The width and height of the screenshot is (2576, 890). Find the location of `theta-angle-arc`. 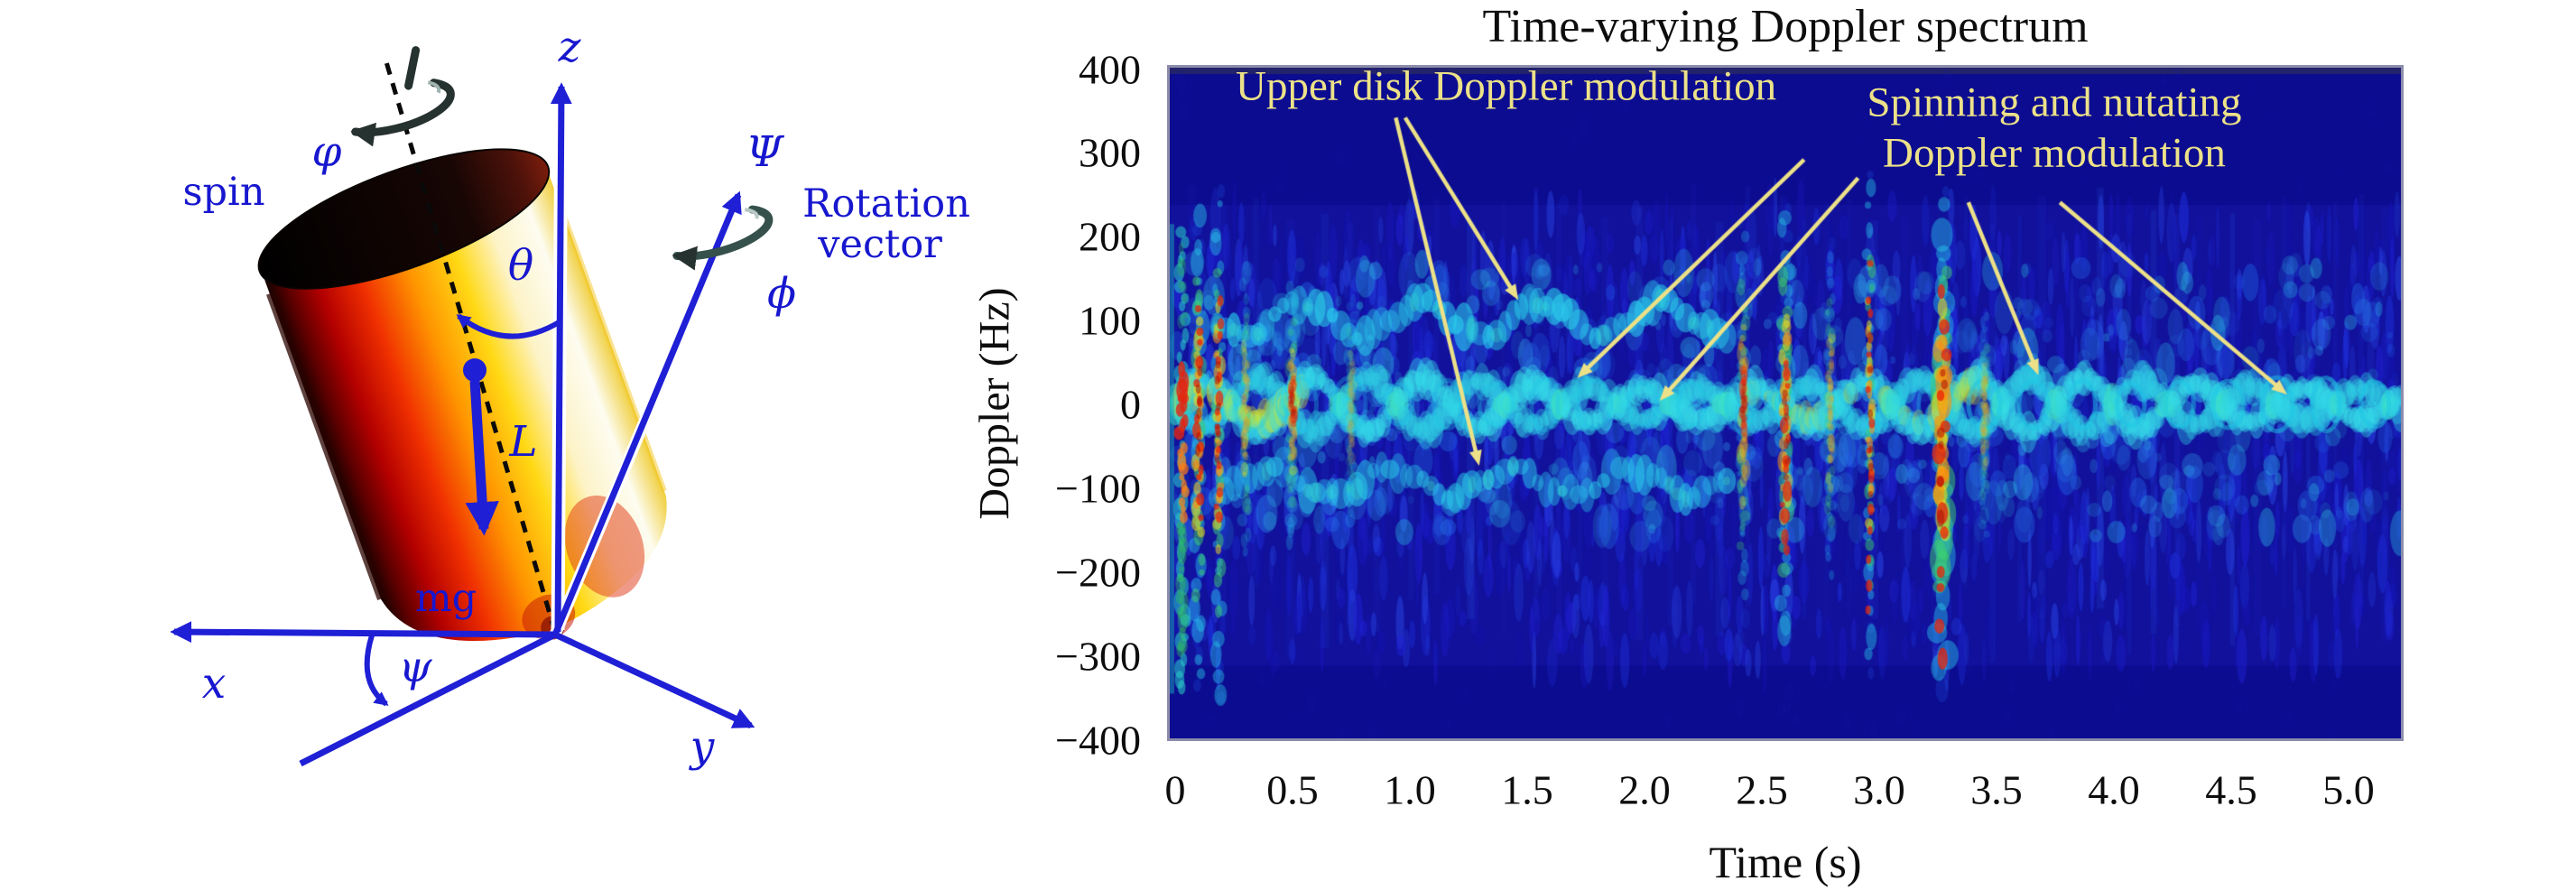

theta-angle-arc is located at coordinates (509, 326).